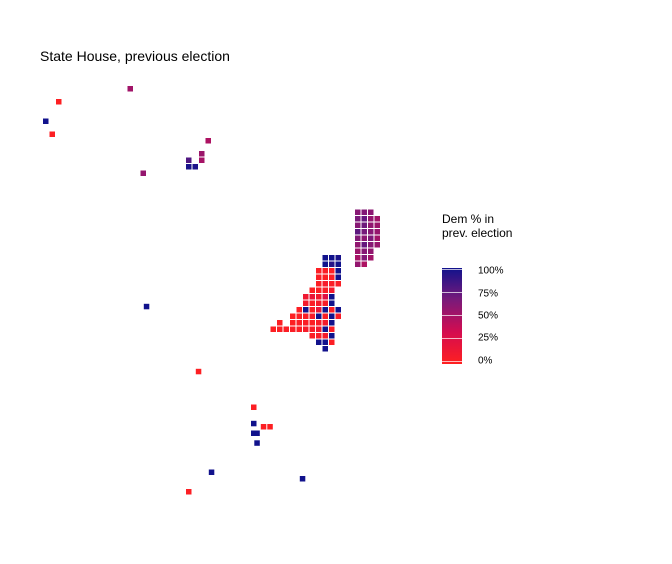 The width and height of the screenshot is (672, 564). I want to click on legend-title: Dem % in prev. election, so click(477, 226).